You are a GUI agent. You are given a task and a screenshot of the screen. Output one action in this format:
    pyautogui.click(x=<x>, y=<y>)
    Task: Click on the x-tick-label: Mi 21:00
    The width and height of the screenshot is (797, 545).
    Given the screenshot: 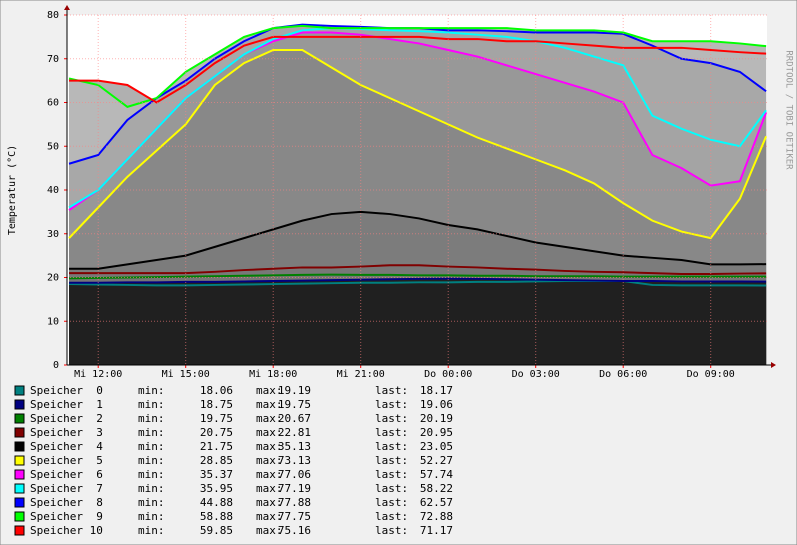 What is the action you would take?
    pyautogui.click(x=361, y=374)
    